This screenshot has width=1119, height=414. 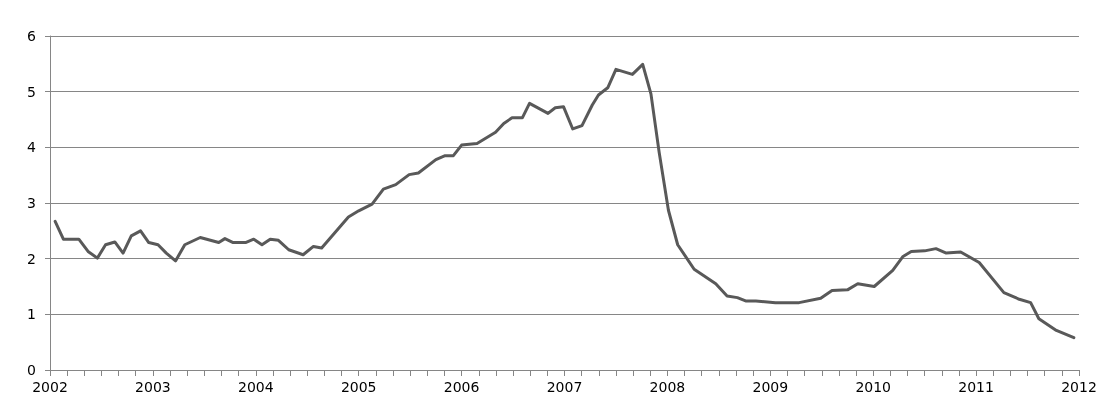 I want to click on x-tick-label: 2011, so click(x=976, y=387).